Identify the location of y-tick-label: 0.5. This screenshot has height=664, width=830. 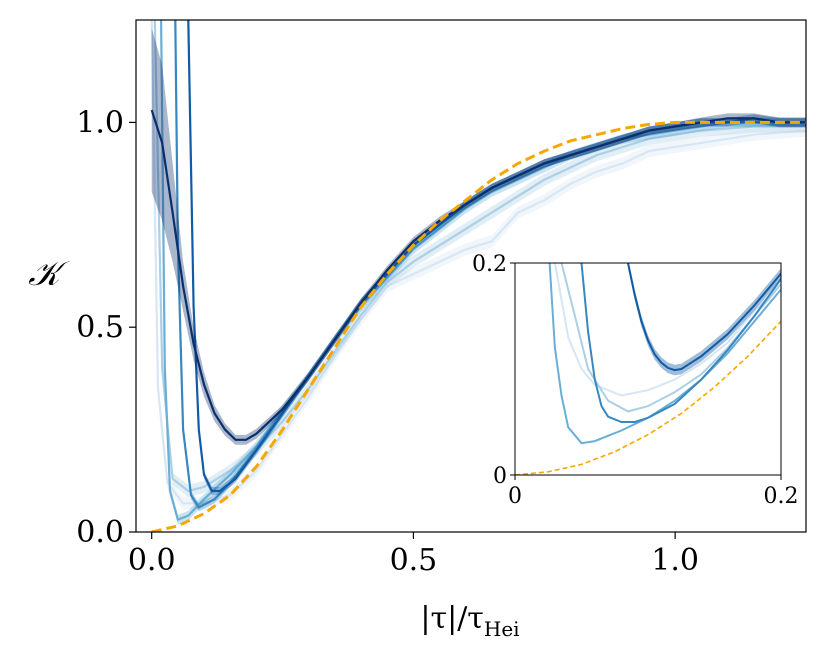
(100, 327).